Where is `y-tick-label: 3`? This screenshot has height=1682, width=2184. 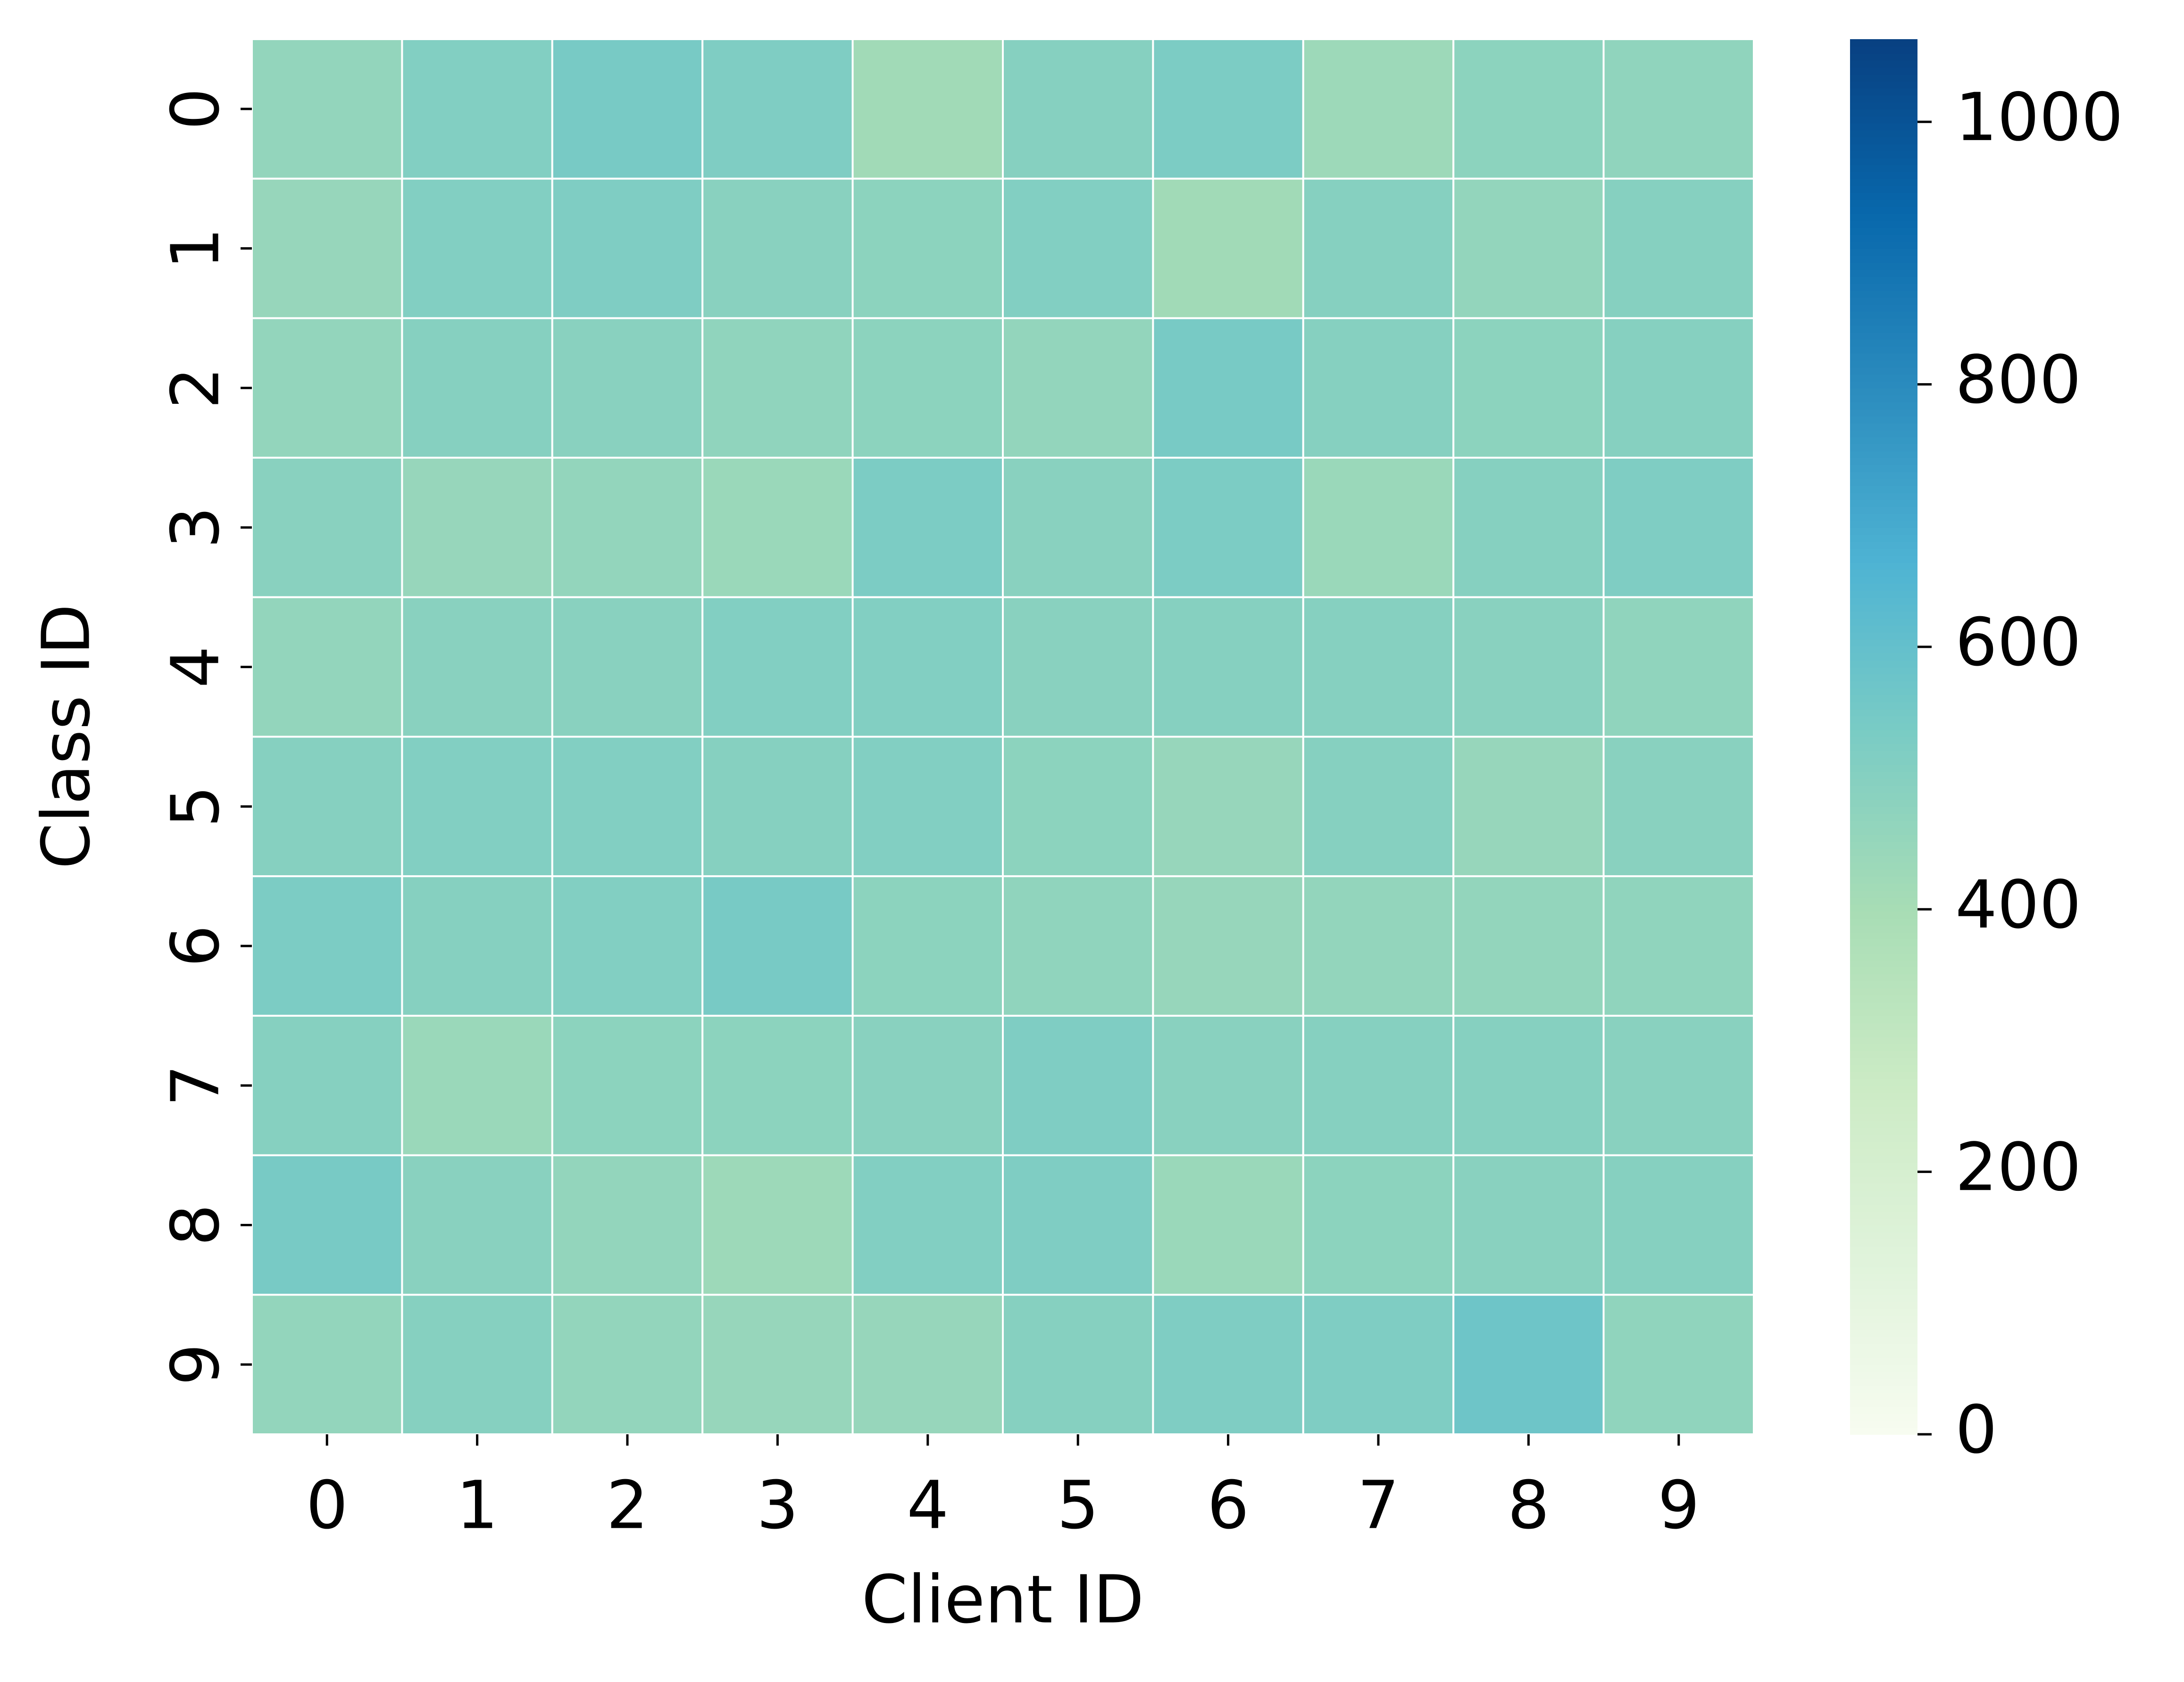 y-tick-label: 3 is located at coordinates (196, 527).